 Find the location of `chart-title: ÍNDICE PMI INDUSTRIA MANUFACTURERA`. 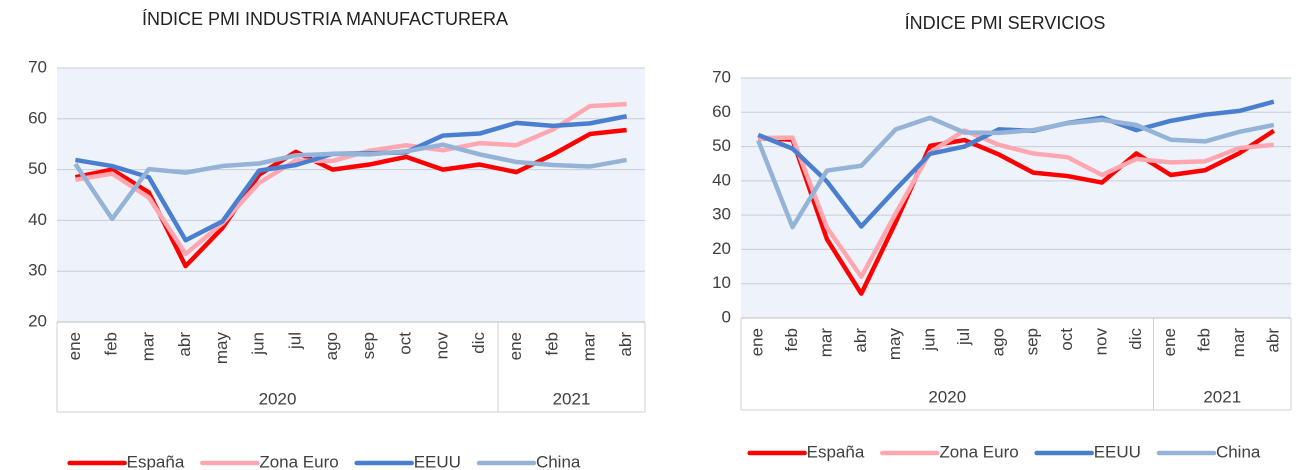

chart-title: ÍNDICE PMI INDUSTRIA MANUFACTURERA is located at coordinates (325, 19).